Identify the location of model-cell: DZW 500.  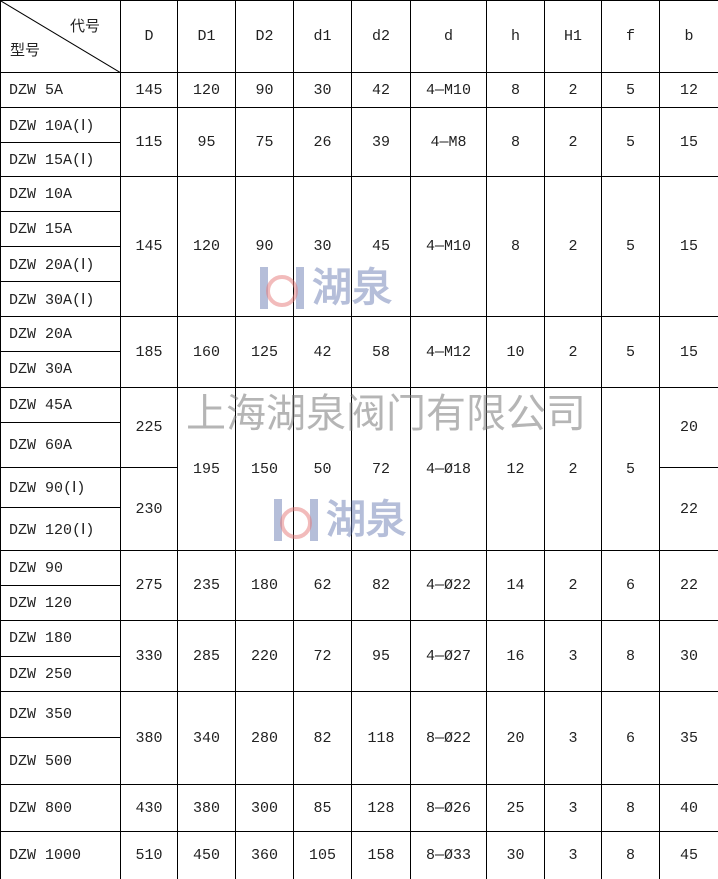
(60, 761).